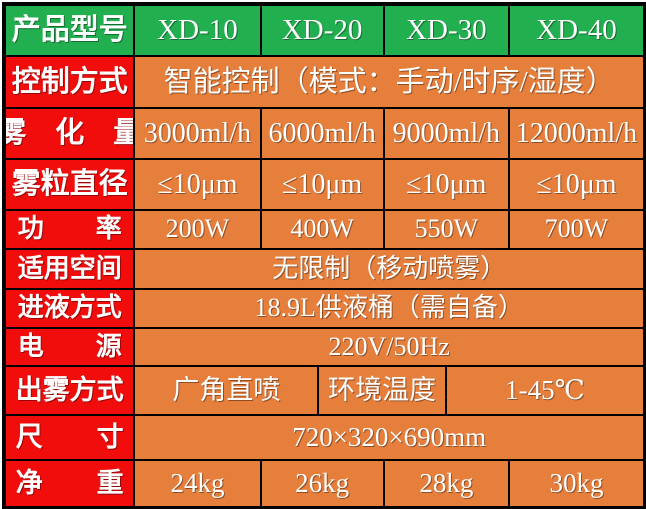  Describe the element at coordinates (575, 483) in the screenshot. I see `value-weight-xd40: 30kg` at that location.